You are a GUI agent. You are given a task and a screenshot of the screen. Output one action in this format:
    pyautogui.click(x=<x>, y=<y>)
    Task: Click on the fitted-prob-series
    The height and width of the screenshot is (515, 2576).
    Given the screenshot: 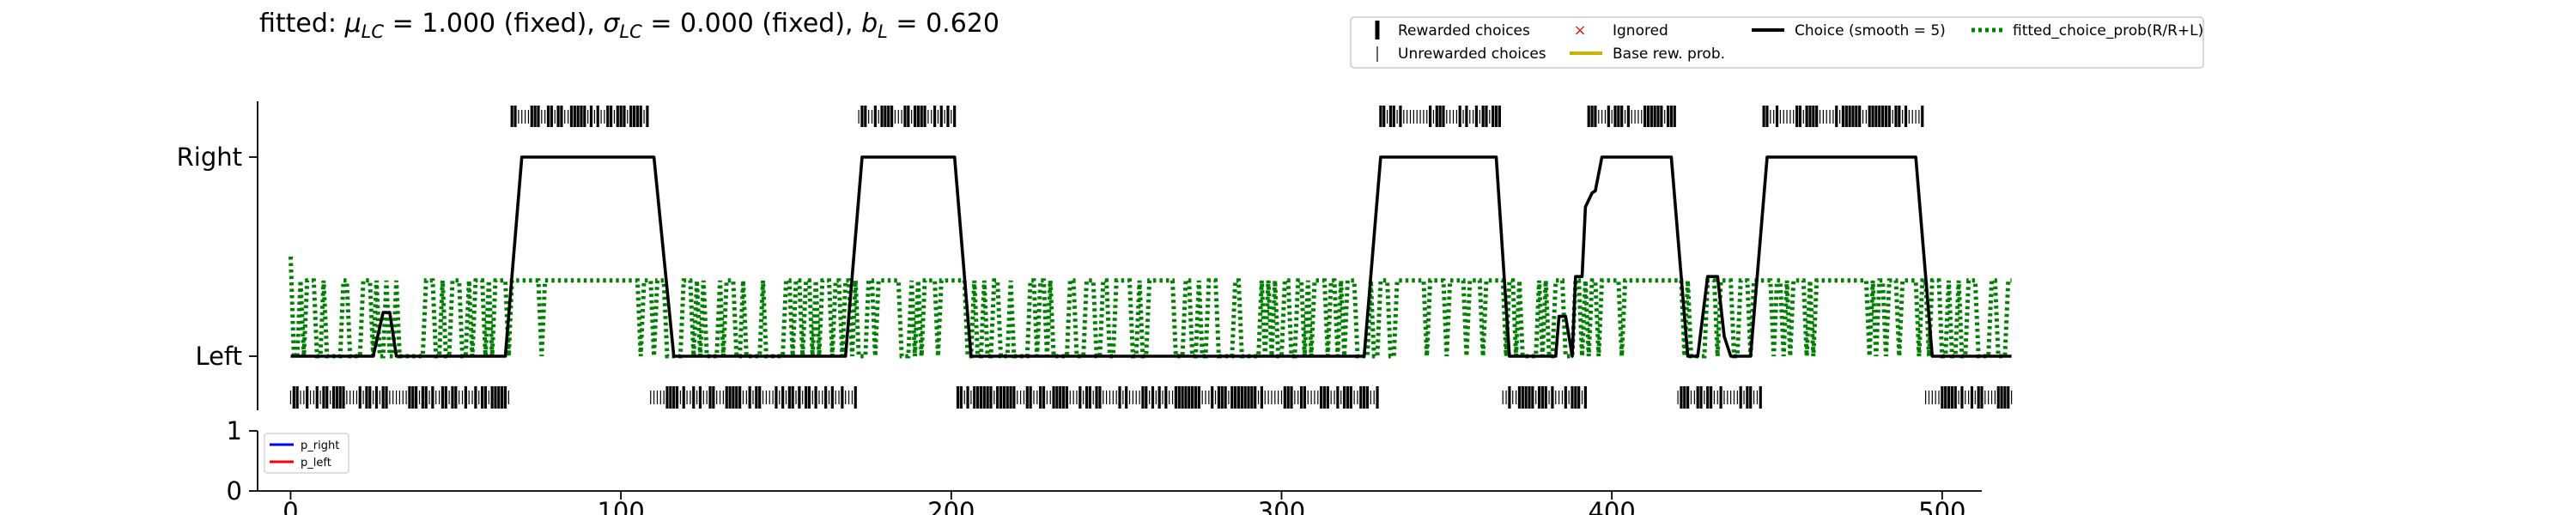 What is the action you would take?
    pyautogui.click(x=1151, y=307)
    